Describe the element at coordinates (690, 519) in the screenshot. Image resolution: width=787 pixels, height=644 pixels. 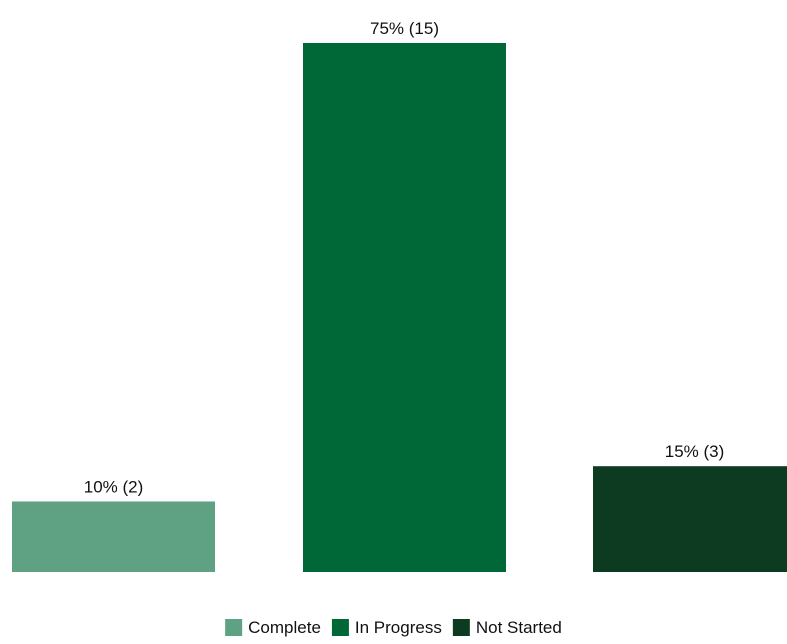
I see `bar-not-started` at that location.